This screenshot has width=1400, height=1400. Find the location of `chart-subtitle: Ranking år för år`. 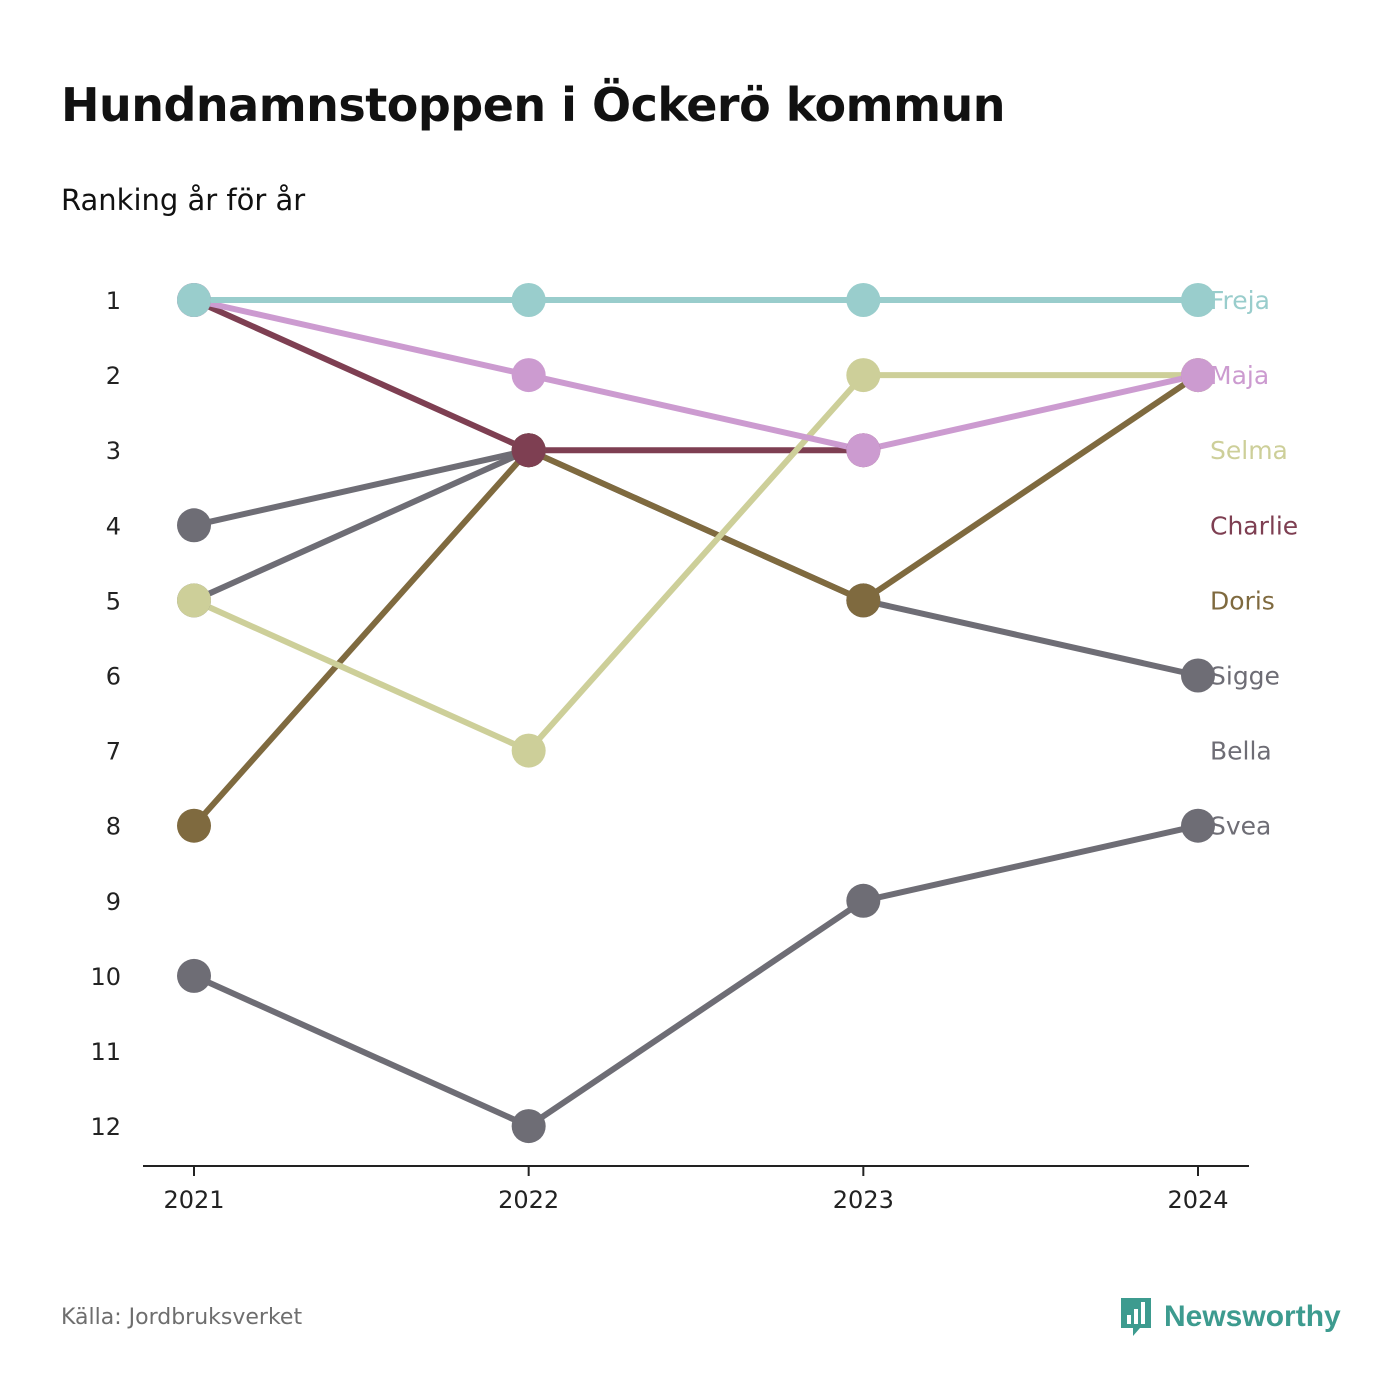

chart-subtitle: Ranking år för år is located at coordinates (183, 200).